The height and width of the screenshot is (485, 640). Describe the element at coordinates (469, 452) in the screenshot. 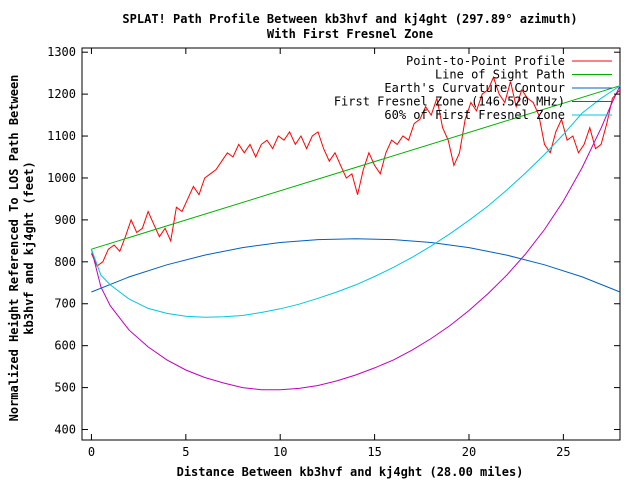

I see `x-tick-label: 20` at that location.